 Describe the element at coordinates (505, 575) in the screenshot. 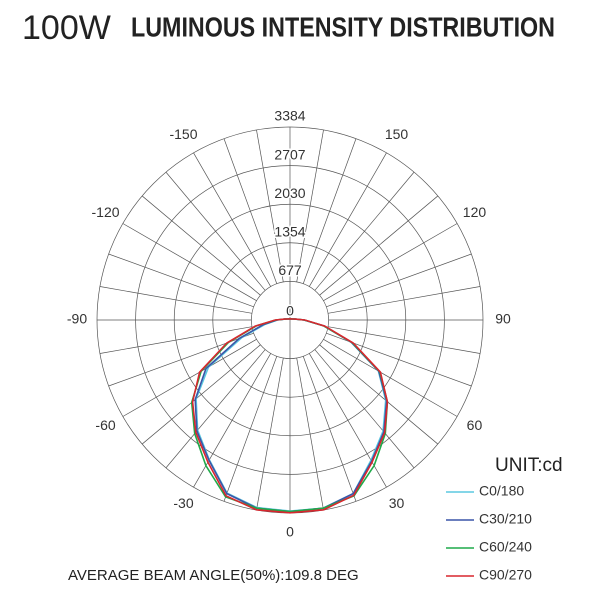

I see `legend-label: C90/270` at that location.